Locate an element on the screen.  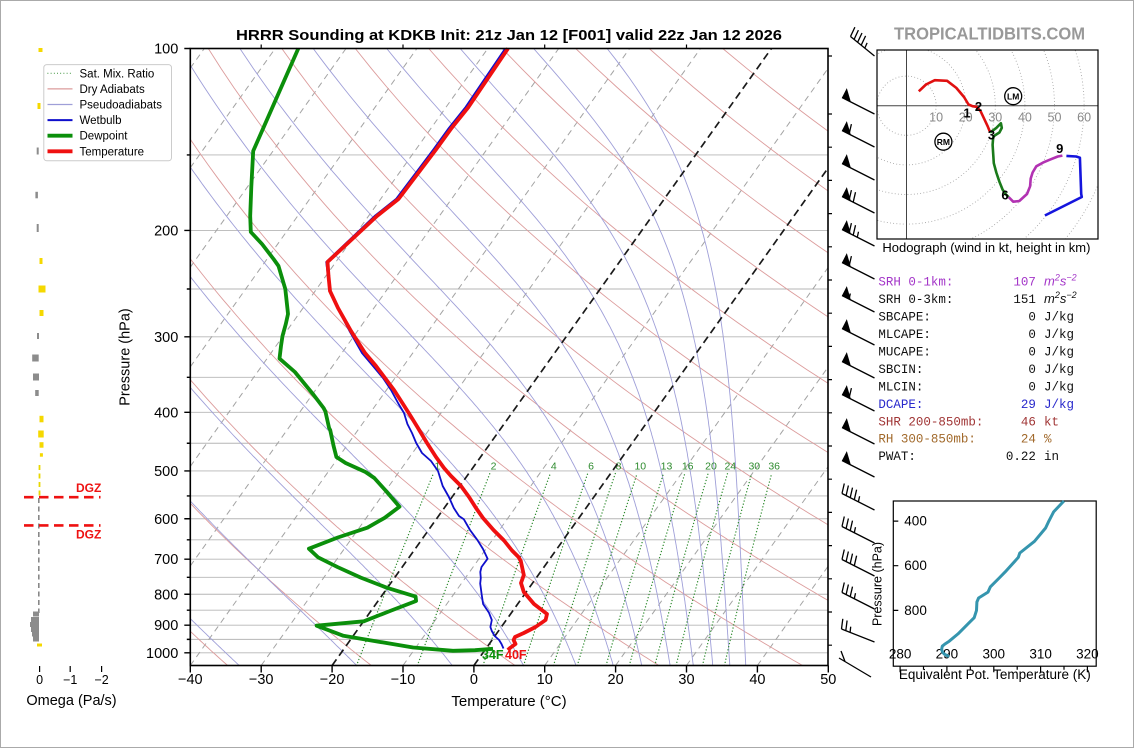
svg-text:Hodograph (wind in kt, height: Hodograph (wind in kt, height in km) is located at coordinates (986, 247).